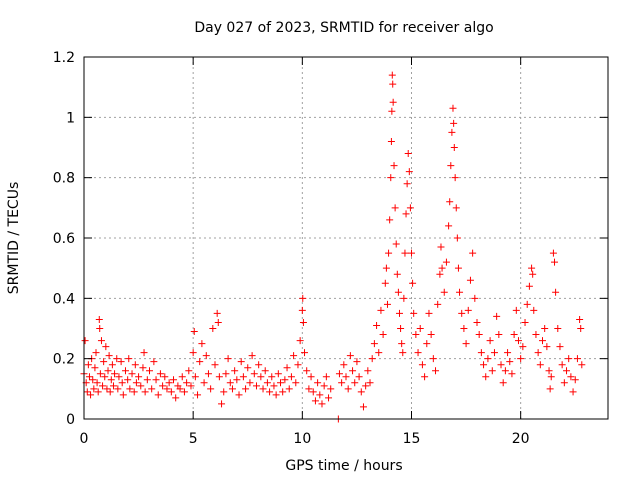  What do you see at coordinates (70, 118) in the screenshot?
I see `y-tick-label: 1` at bounding box center [70, 118].